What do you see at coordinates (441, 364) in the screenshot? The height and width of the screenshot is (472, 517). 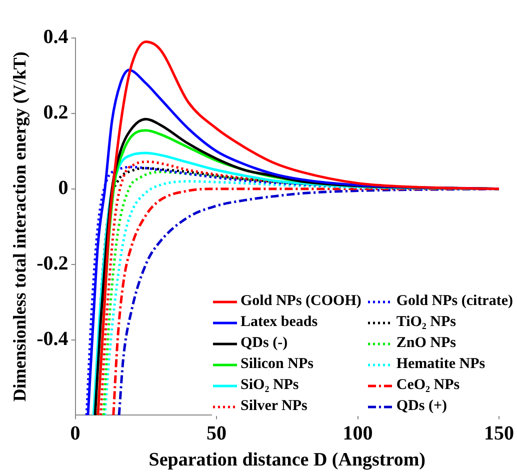 I see `legend-label: Hematite NPs` at bounding box center [441, 364].